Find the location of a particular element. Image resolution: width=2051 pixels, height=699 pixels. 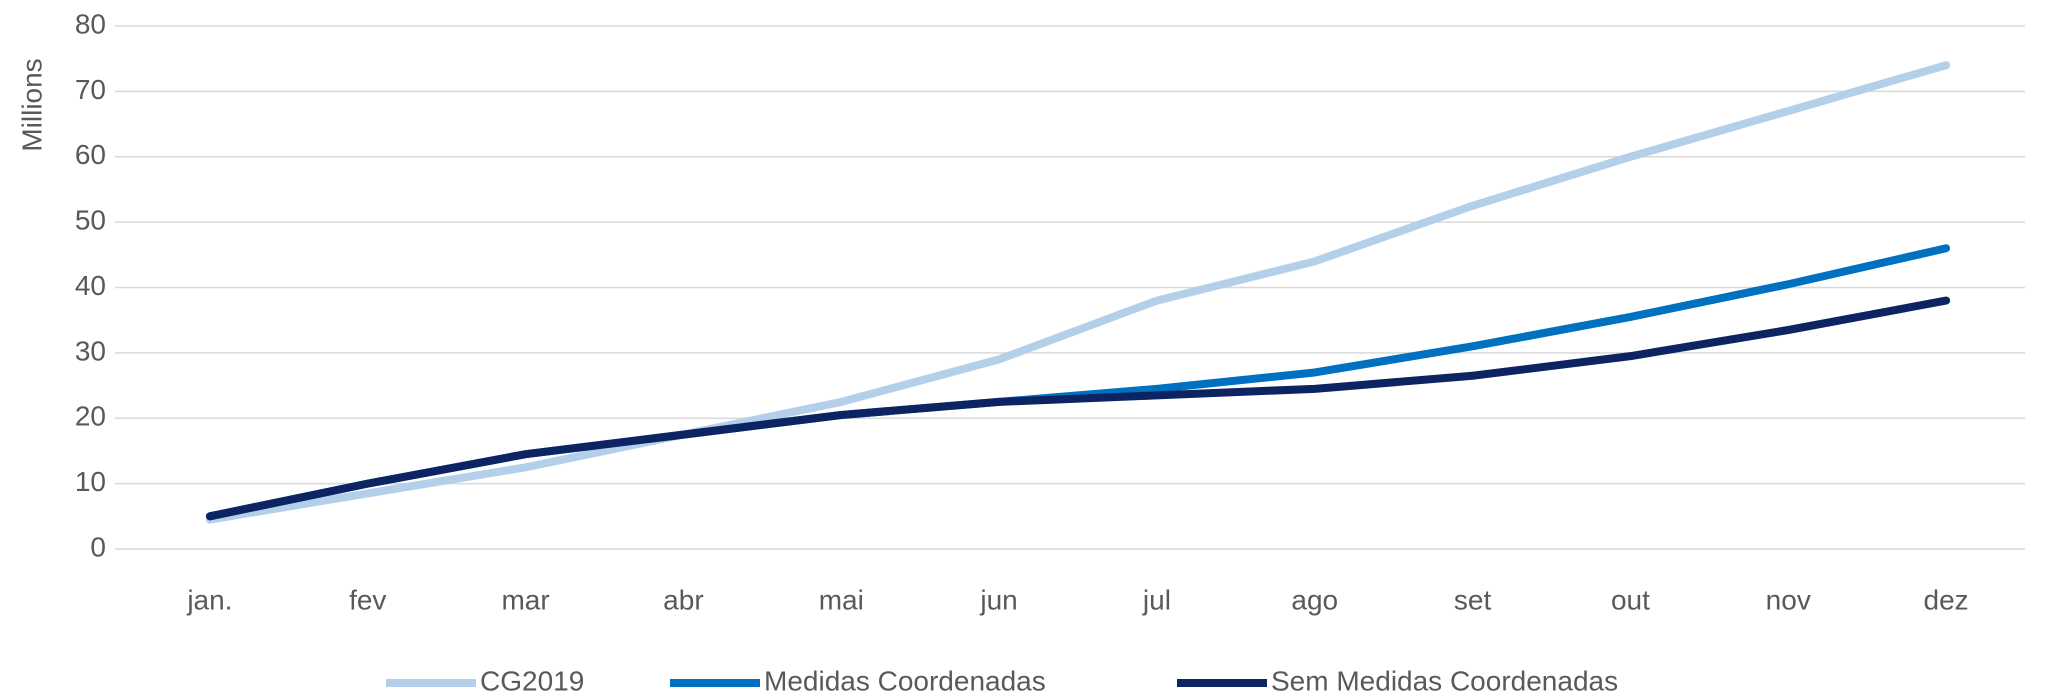

y-tick-label: 20 is located at coordinates (90, 416).